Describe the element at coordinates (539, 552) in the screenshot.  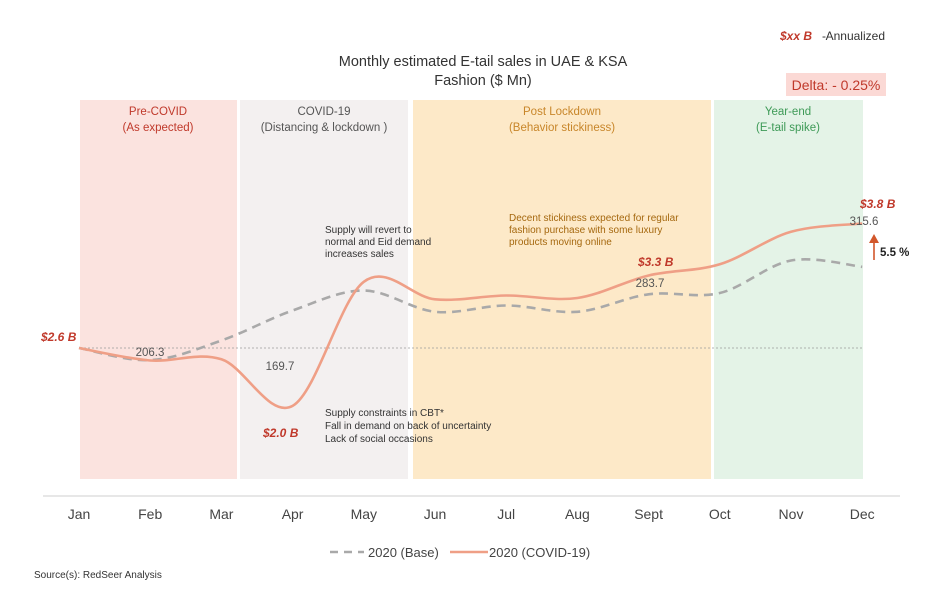
I see `legend-label-covid: 2020 (COVID-19)` at that location.